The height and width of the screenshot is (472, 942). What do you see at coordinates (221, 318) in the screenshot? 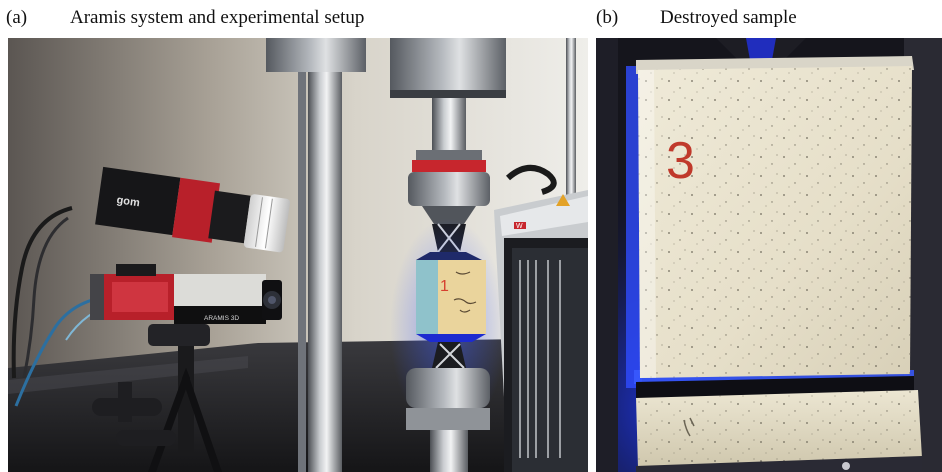
I see `camera-model-label: ARAMIS 3D` at bounding box center [221, 318].